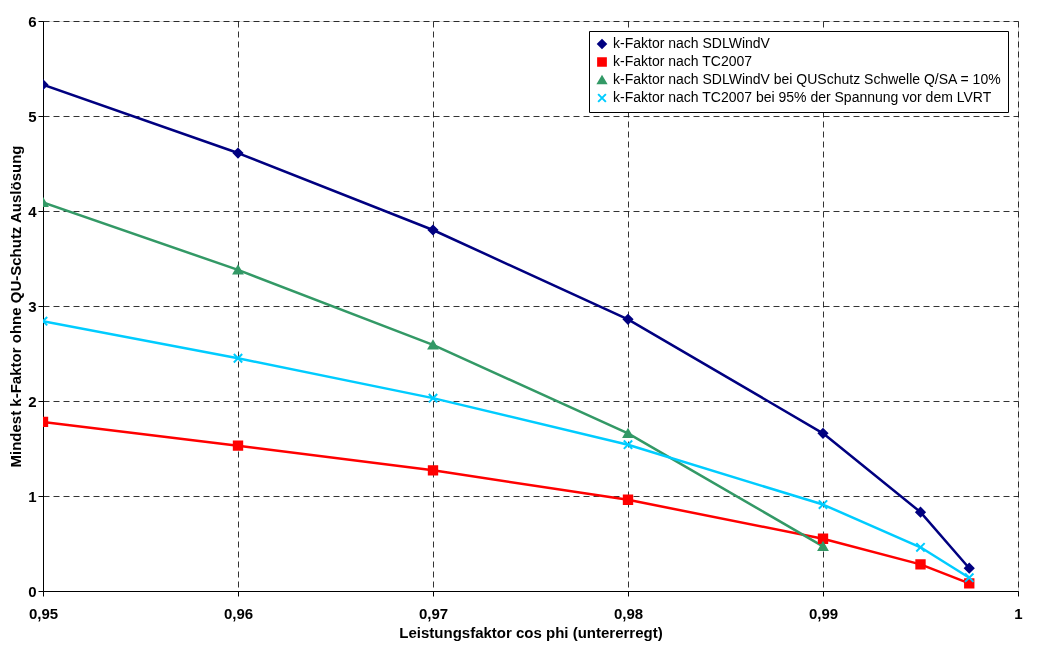 This screenshot has width=1037, height=648. I want to click on legend-label: k-Faktor nach TC2007, so click(683, 61).